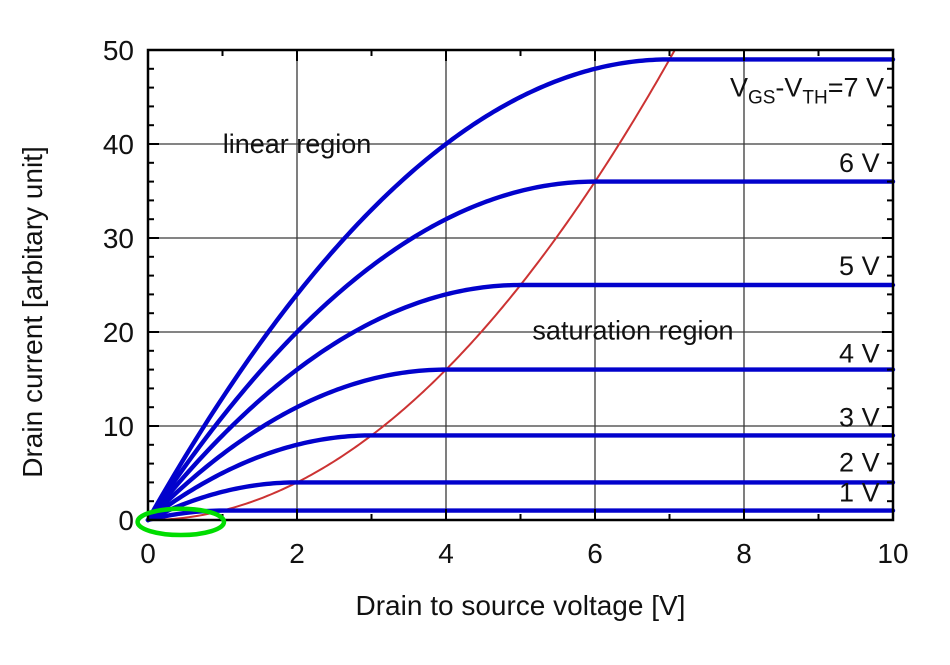  I want to click on x-tick-label-0: 0, so click(148, 553).